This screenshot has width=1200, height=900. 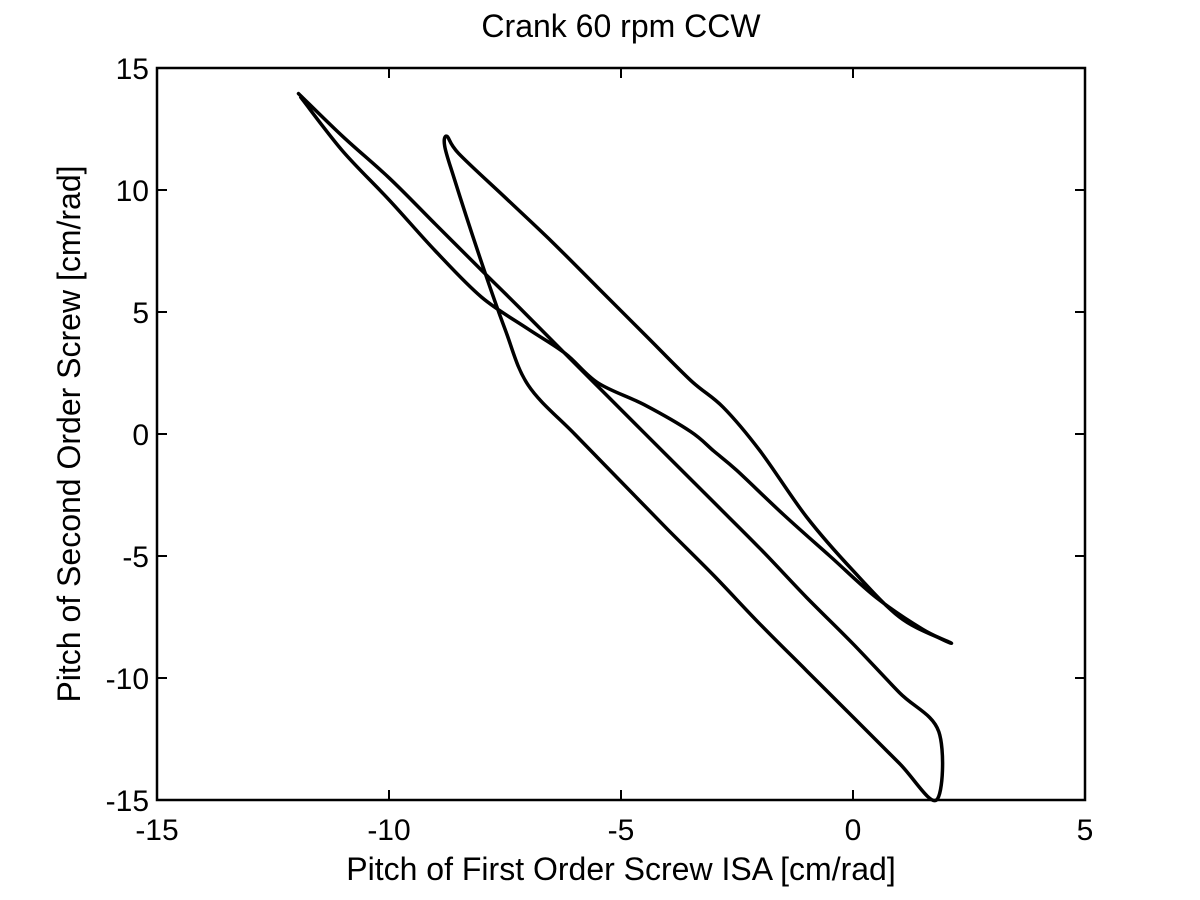 I want to click on y-tick-label: 5, so click(x=140, y=313).